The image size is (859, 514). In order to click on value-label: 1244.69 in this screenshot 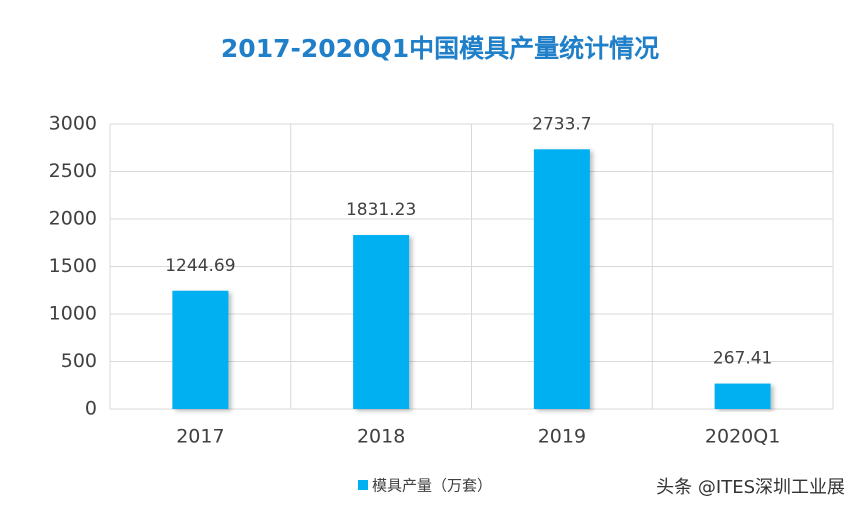, I will do `click(200, 266)`.